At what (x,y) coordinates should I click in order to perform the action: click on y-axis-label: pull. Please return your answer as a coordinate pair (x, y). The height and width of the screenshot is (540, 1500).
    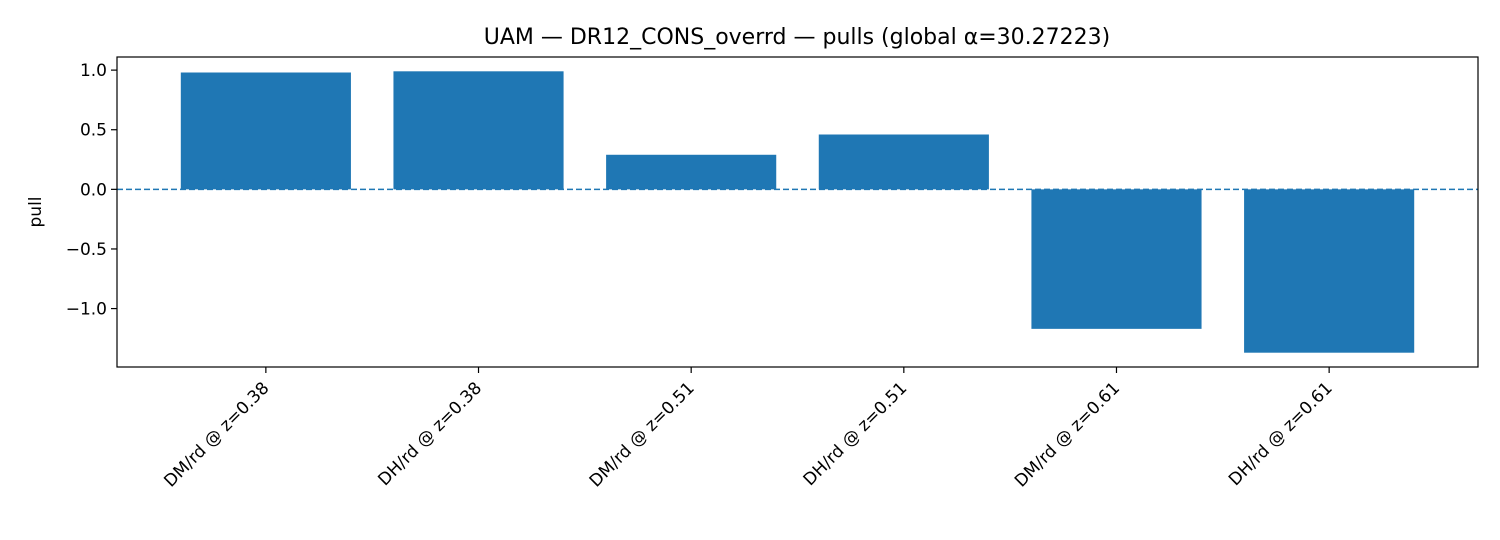
    Looking at the image, I should click on (36, 211).